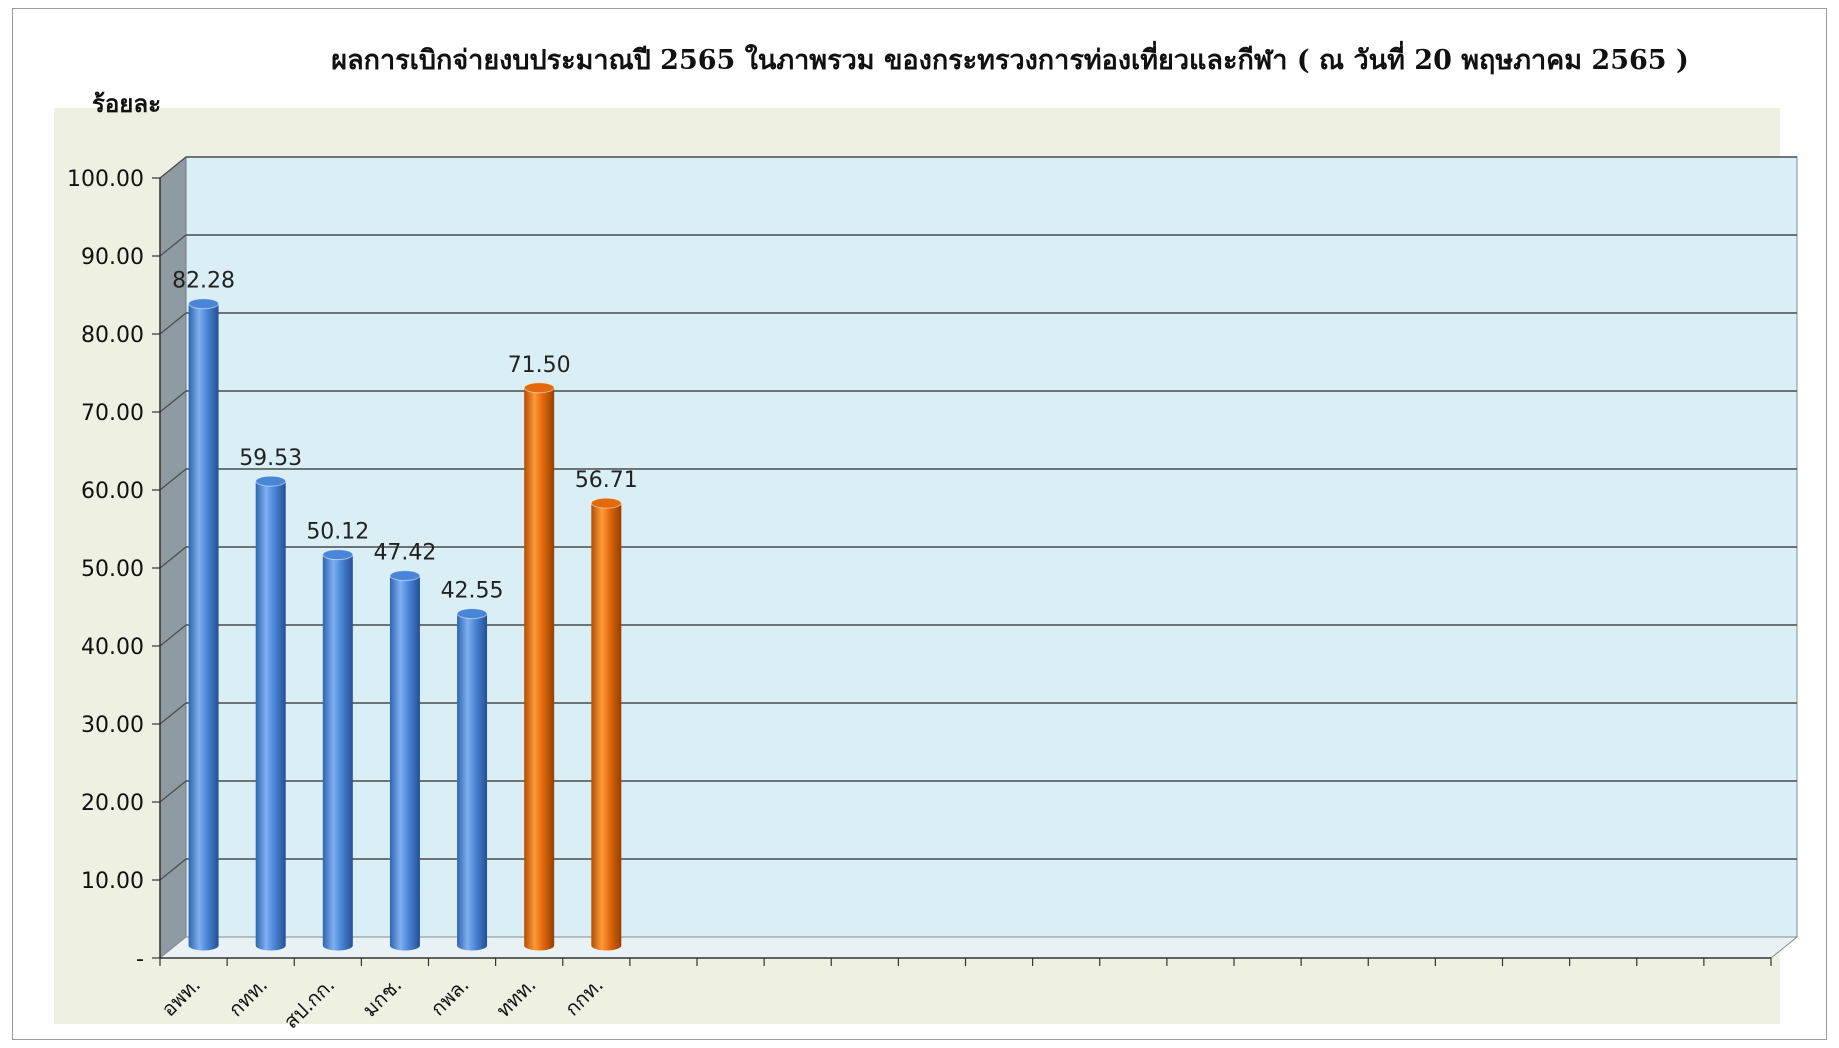 Image resolution: width=1839 pixels, height=1048 pixels. Describe the element at coordinates (539, 365) in the screenshot. I see `data-label: 71.50` at that location.